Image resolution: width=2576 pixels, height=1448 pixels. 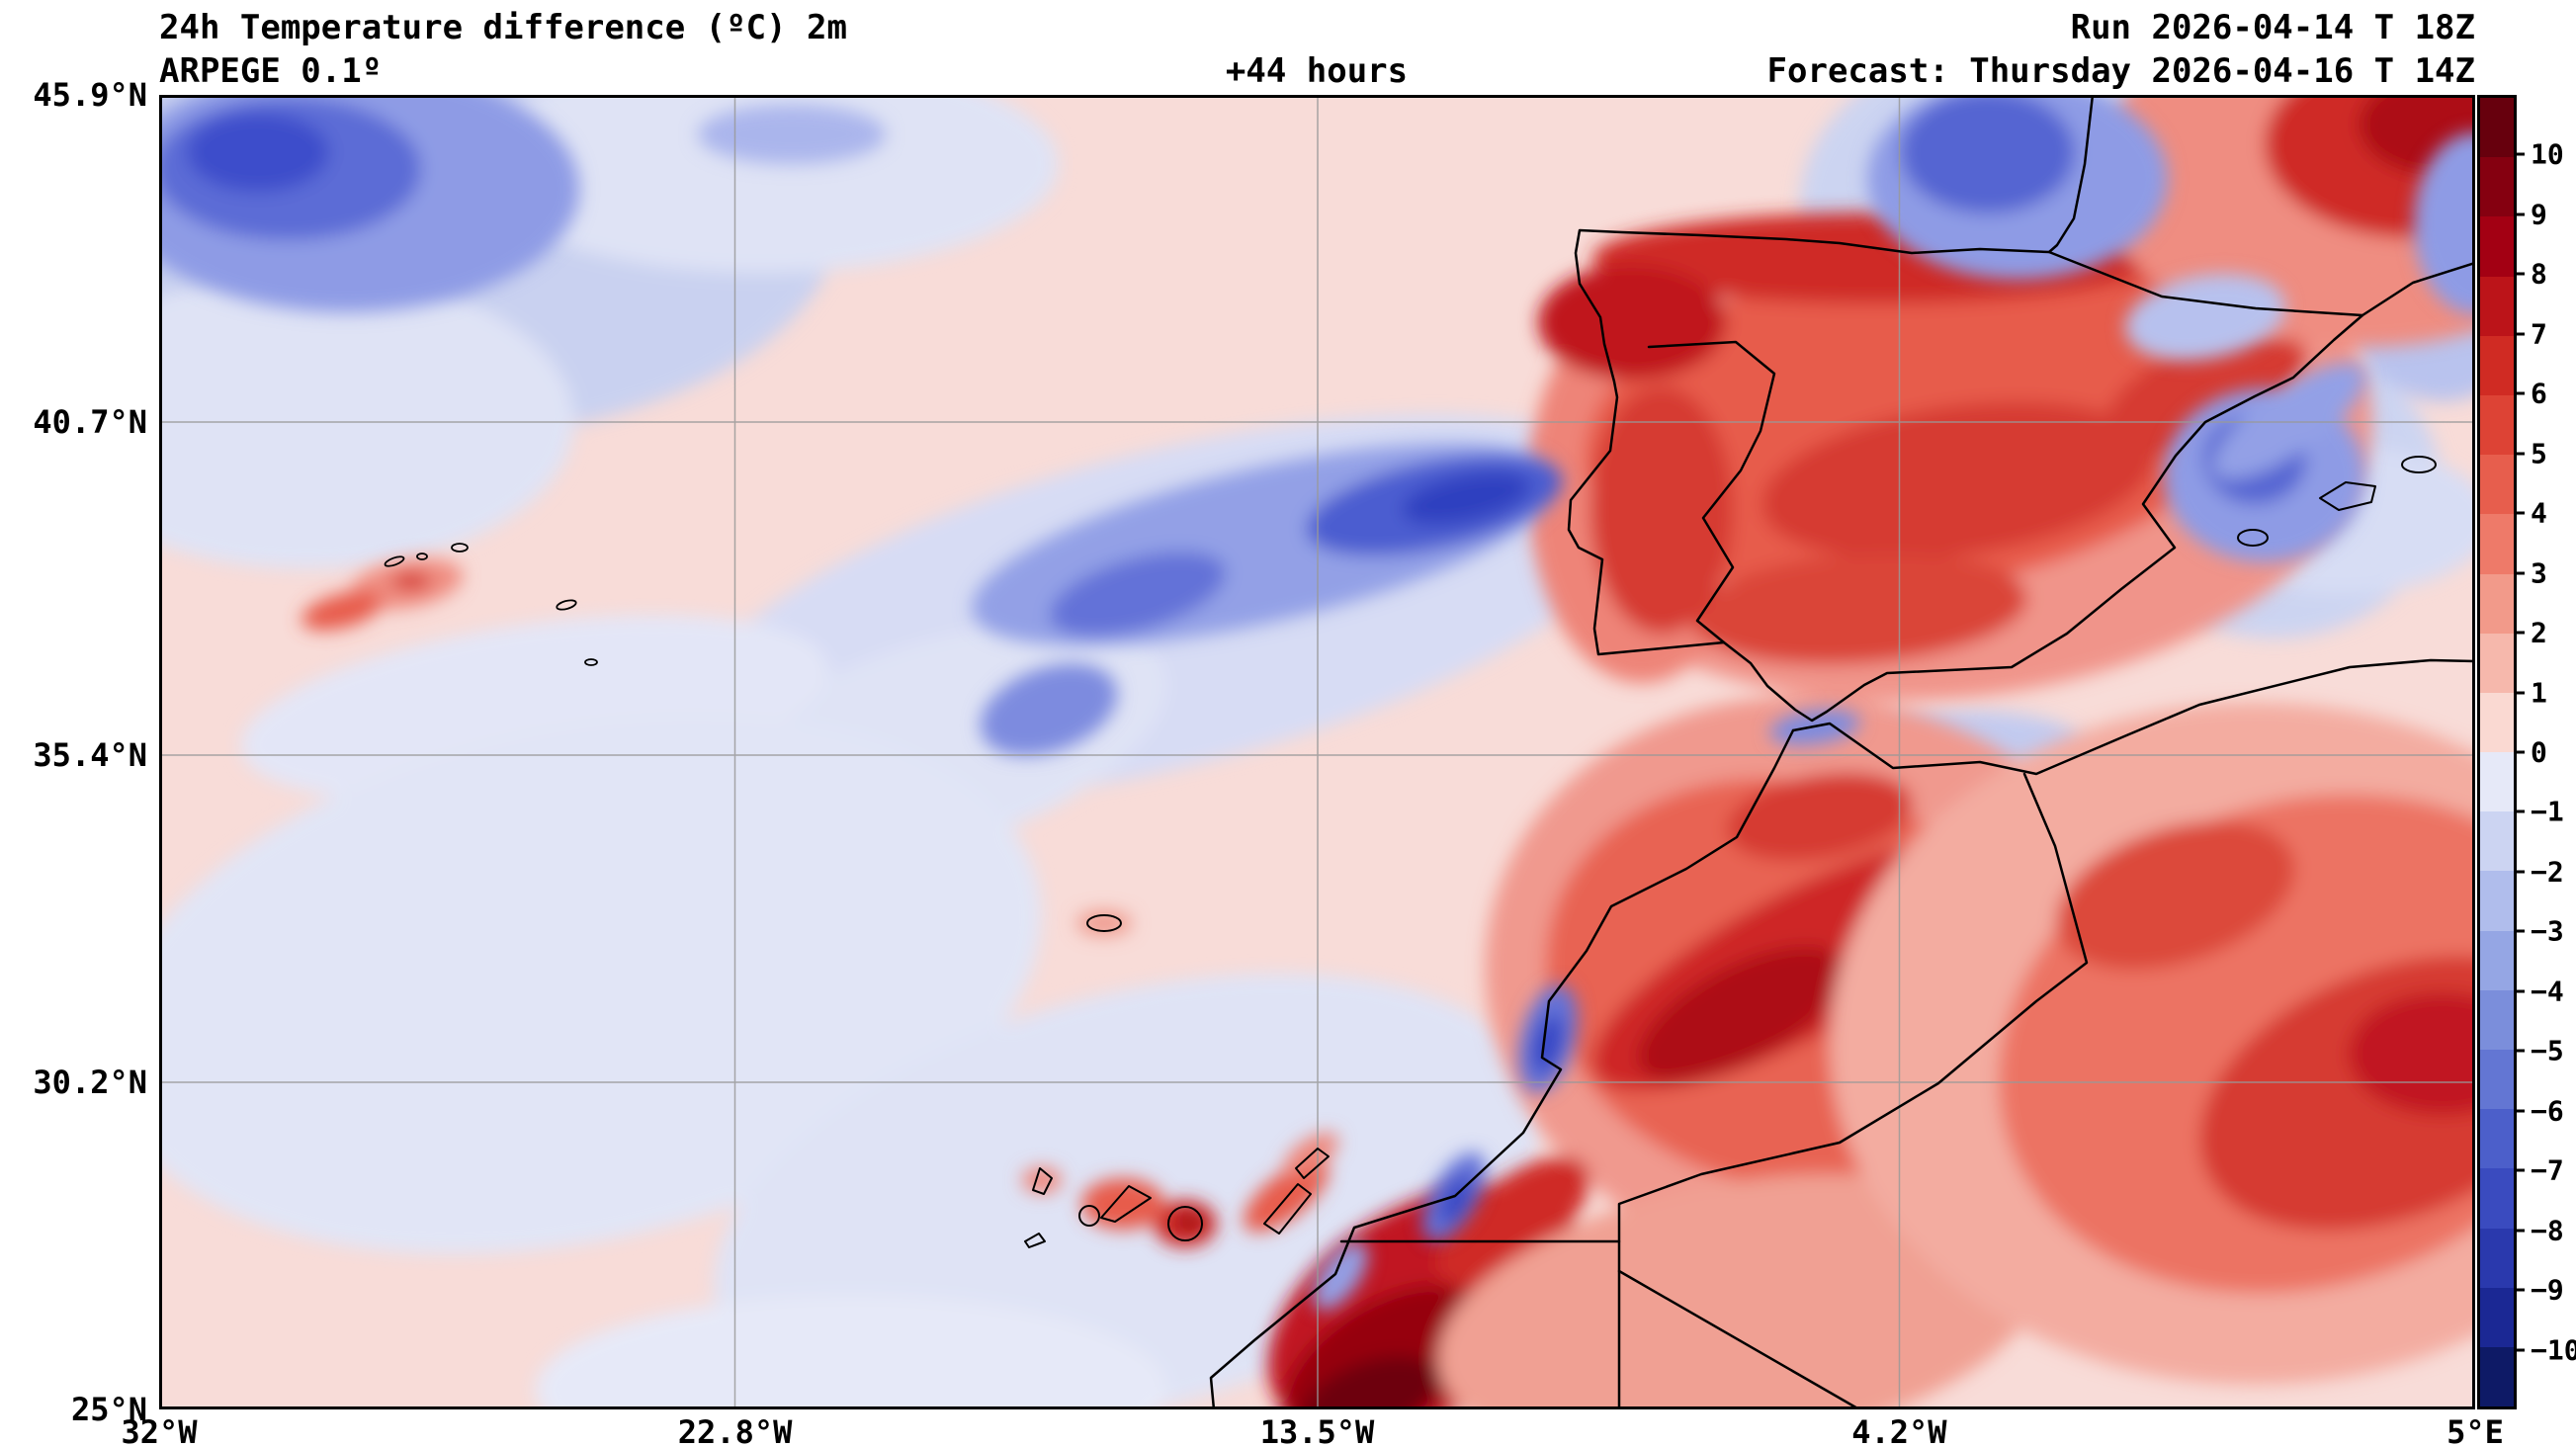 I want to click on colorbar-tick-label: −10, so click(x=2553, y=1350).